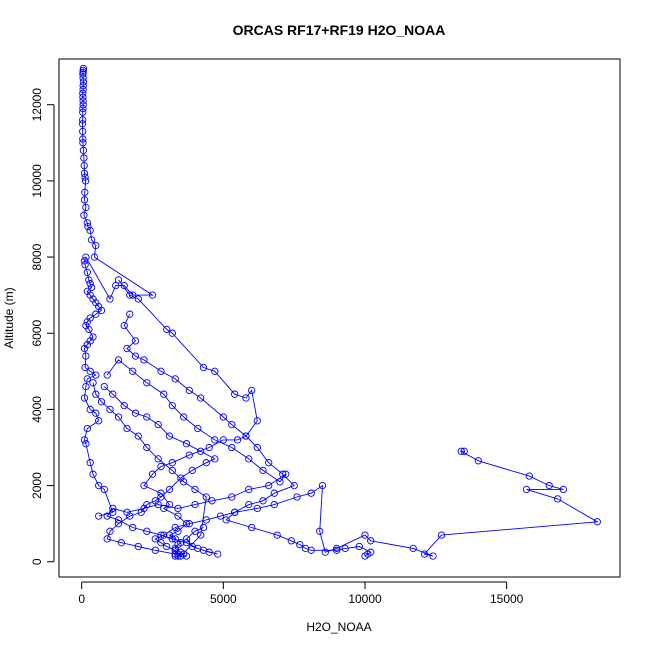  What do you see at coordinates (37, 561) in the screenshot?
I see `y-tick-label: 0` at bounding box center [37, 561].